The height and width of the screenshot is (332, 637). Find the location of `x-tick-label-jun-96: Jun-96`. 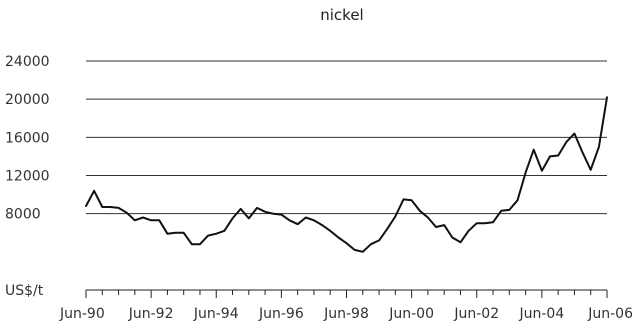

x-tick-label-jun-96: Jun-96 is located at coordinates (281, 314).